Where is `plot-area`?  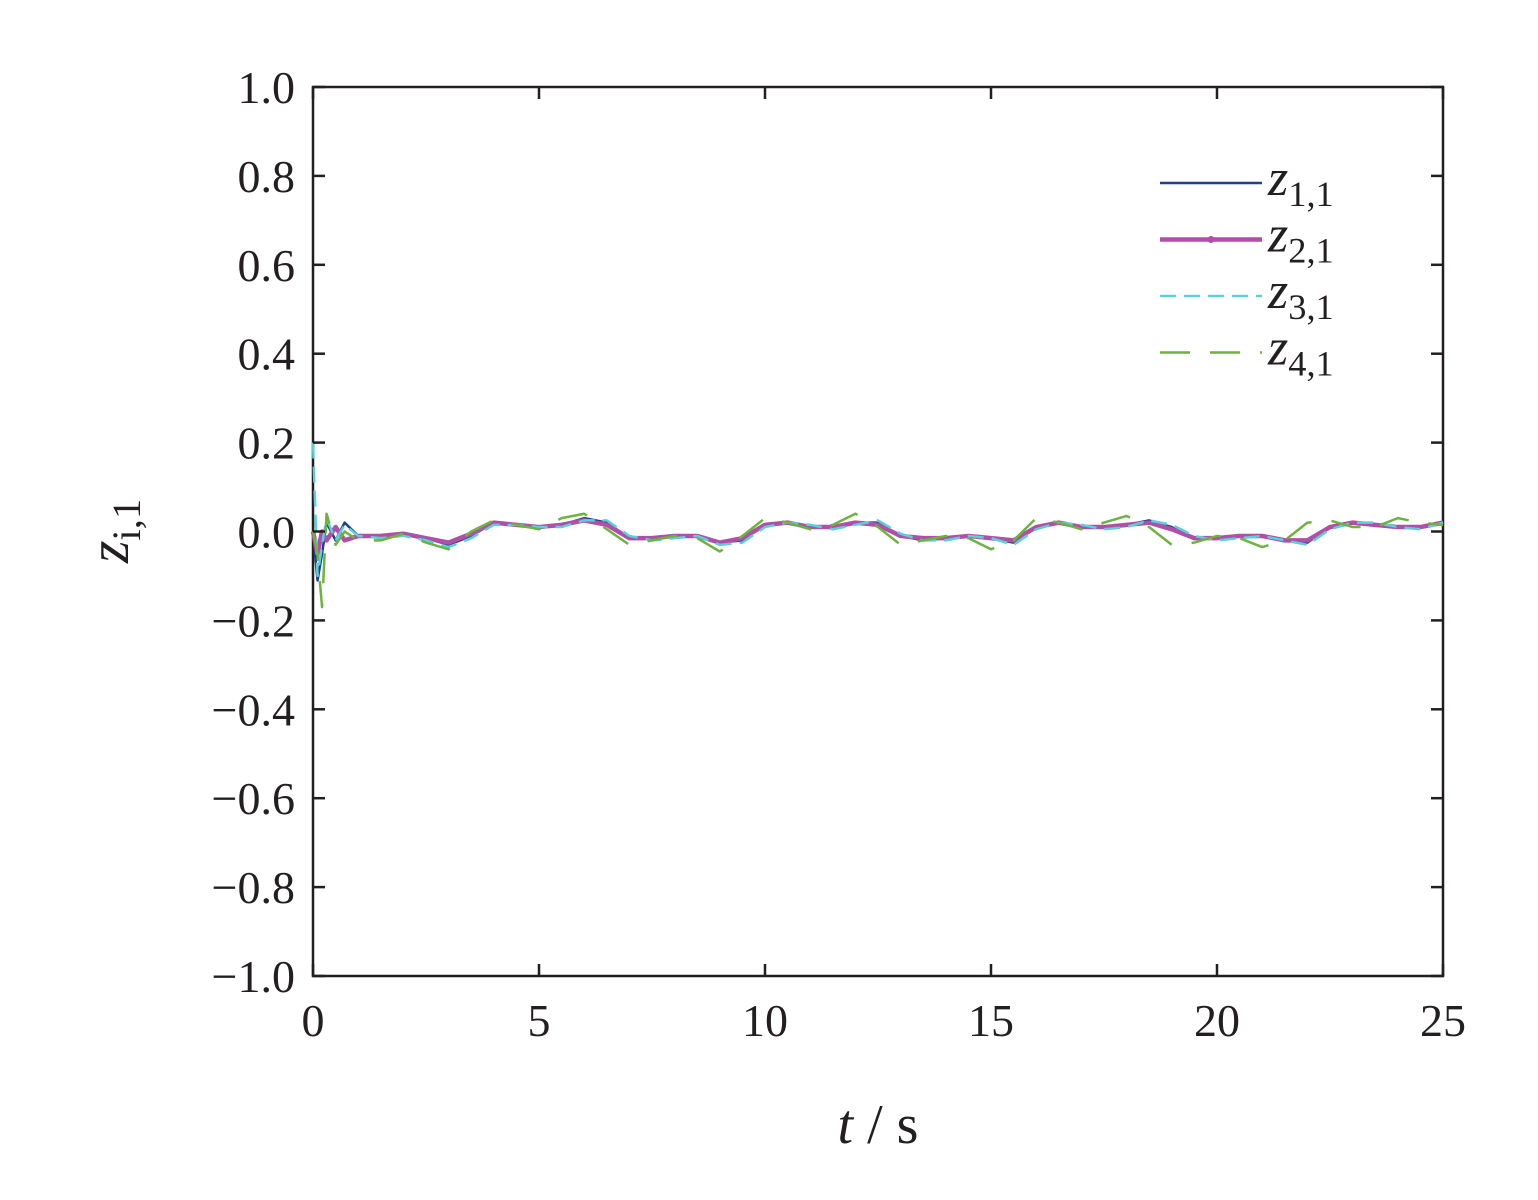
plot-area is located at coordinates (877, 525).